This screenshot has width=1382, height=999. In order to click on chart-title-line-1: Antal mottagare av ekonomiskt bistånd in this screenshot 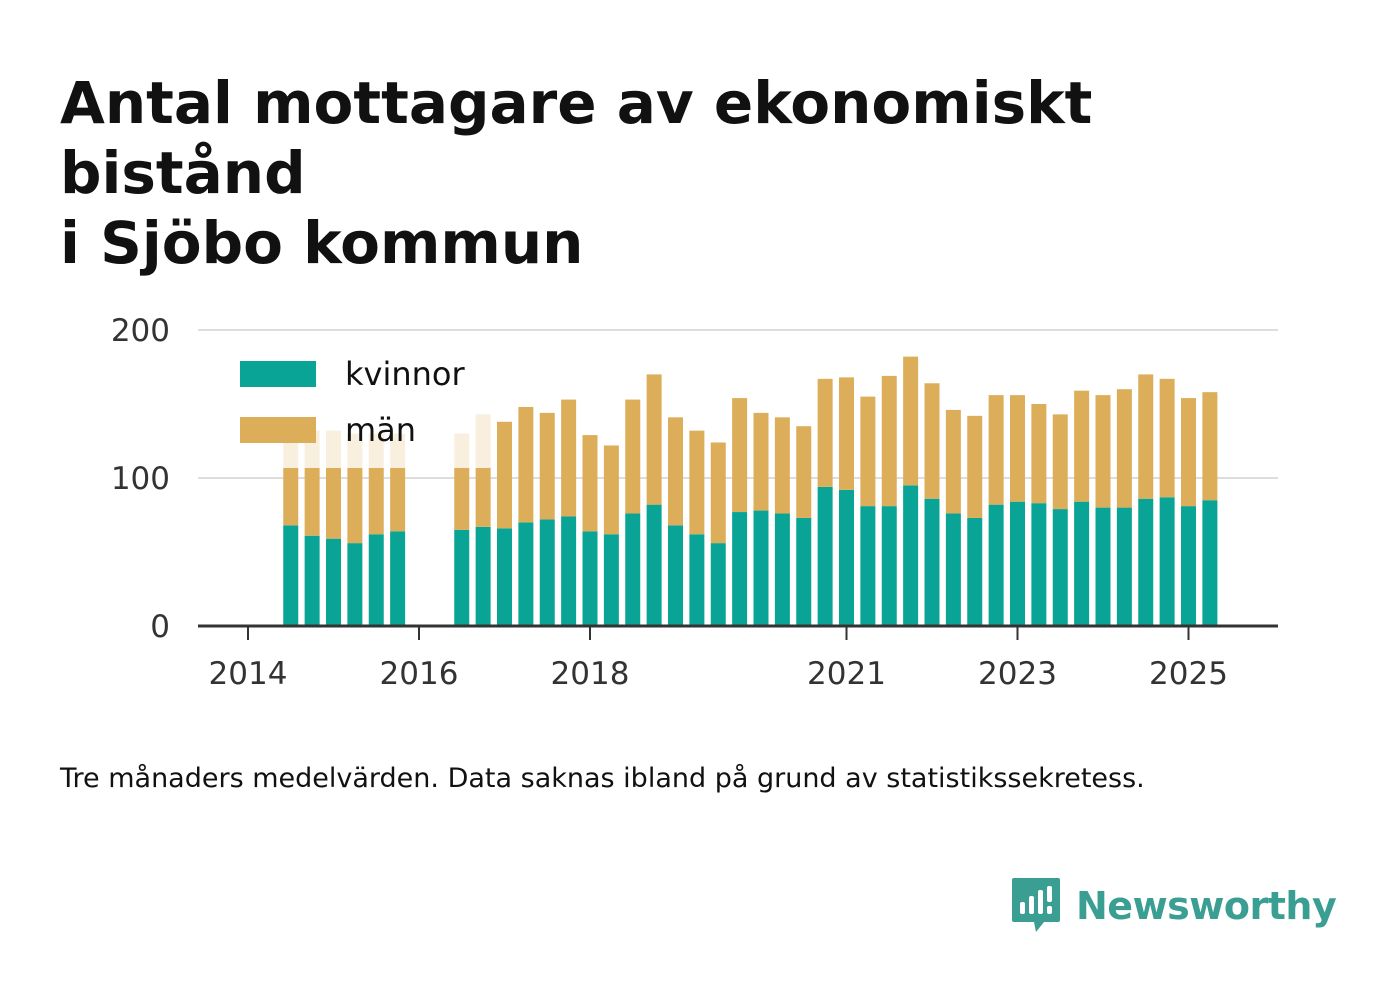, I will do `click(576, 138)`.